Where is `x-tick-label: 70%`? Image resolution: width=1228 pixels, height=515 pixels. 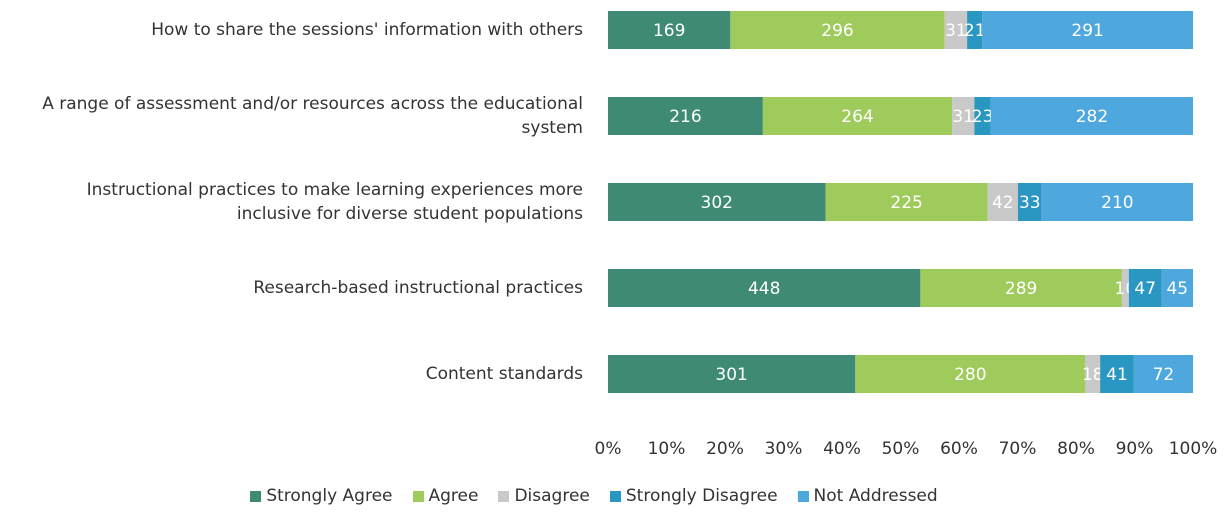
x-tick-label: 70% is located at coordinates (1018, 449).